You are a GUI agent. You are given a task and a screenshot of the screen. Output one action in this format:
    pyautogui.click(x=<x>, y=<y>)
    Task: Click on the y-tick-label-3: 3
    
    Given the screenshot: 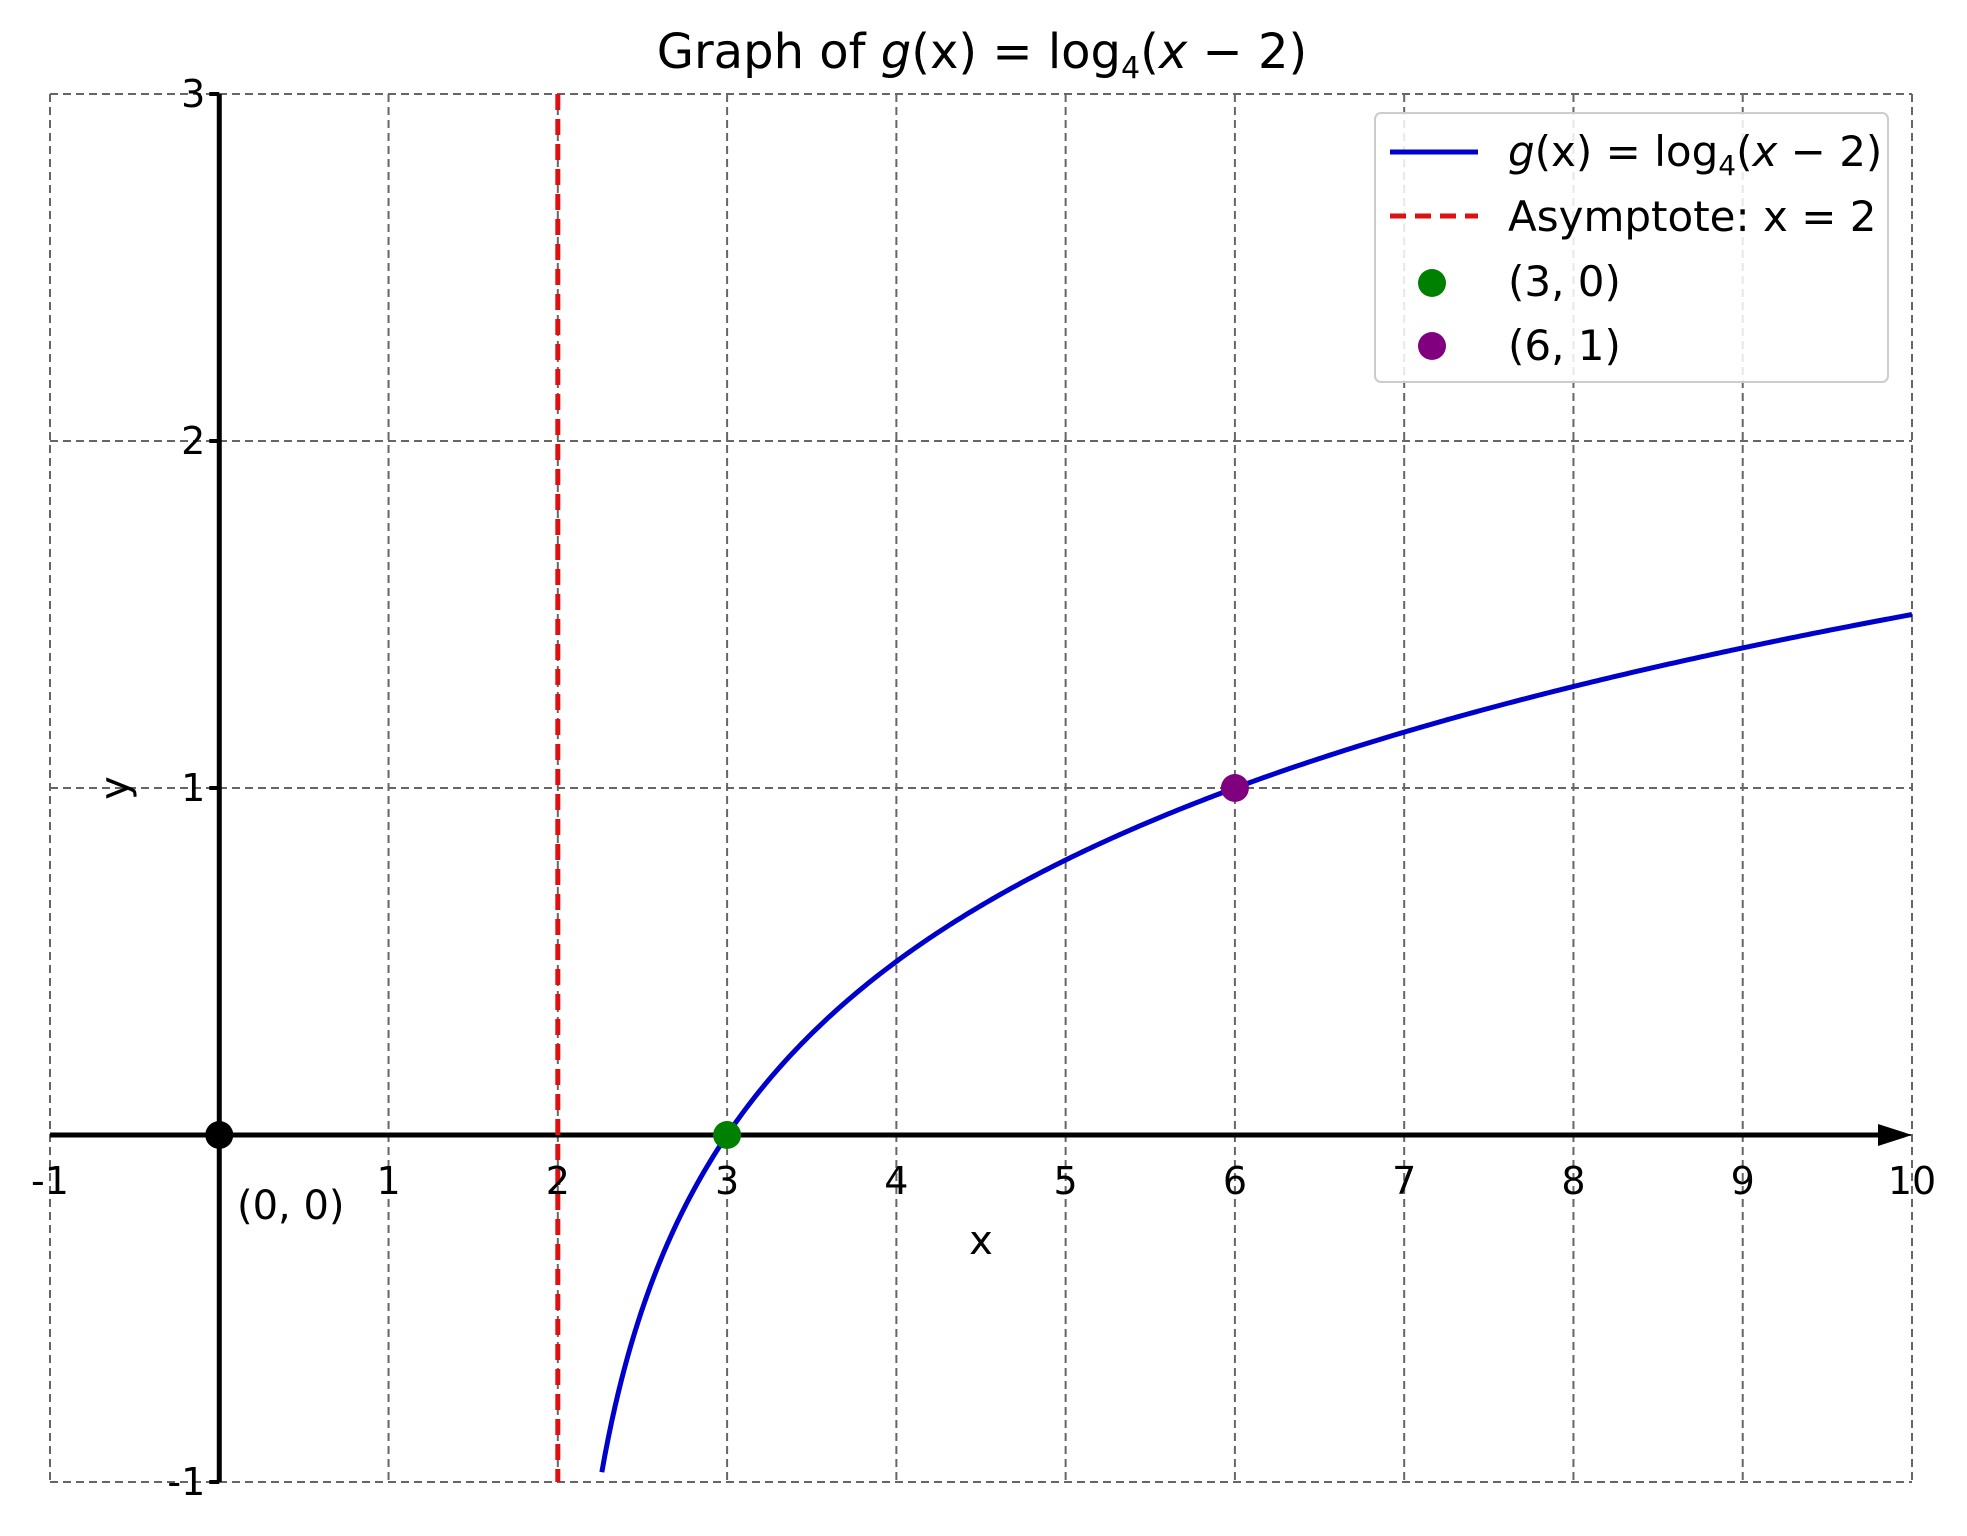 What is the action you would take?
    pyautogui.click(x=193, y=94)
    